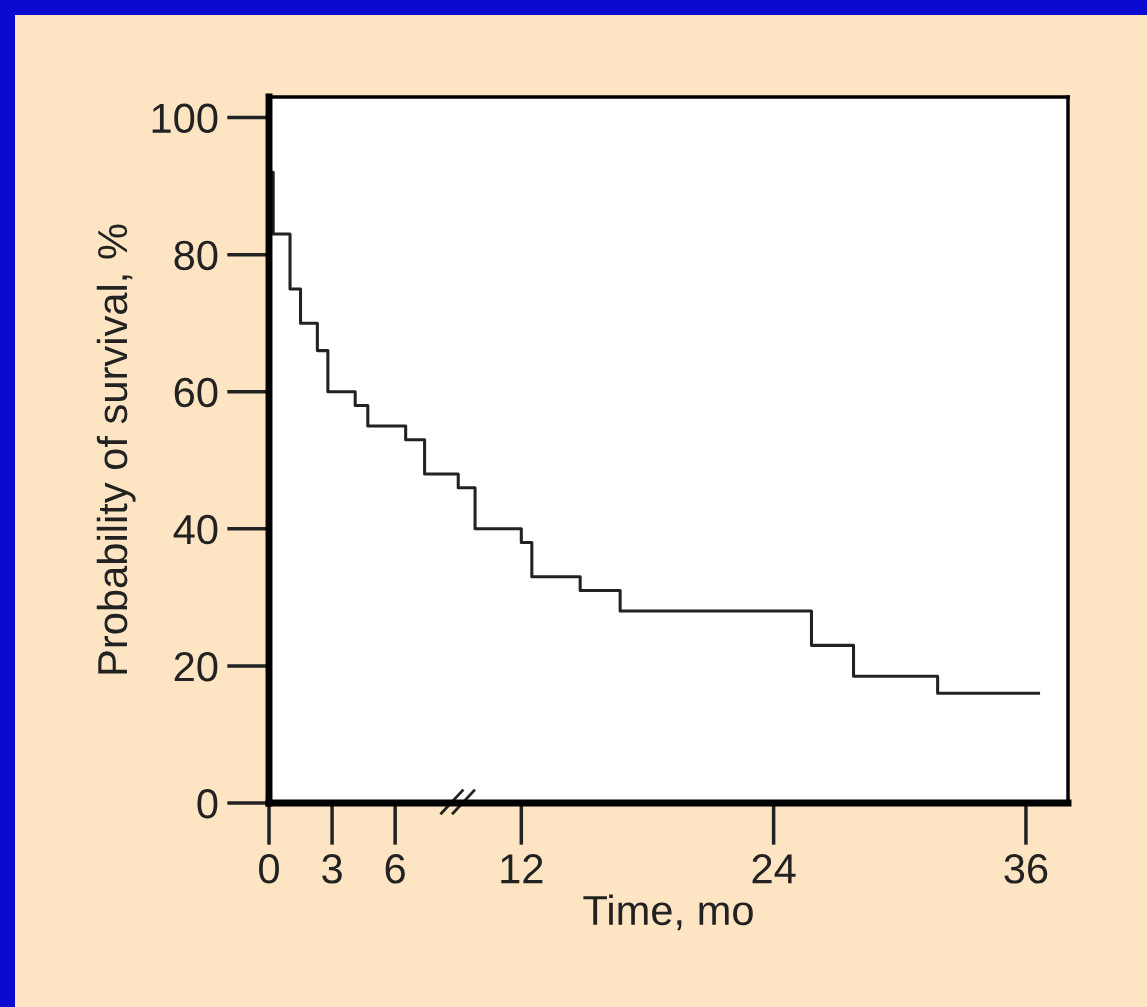 The height and width of the screenshot is (1007, 1147). I want to click on x-tick-label: 0, so click(269, 869).